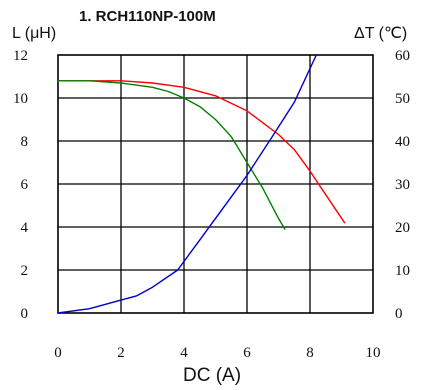 This screenshot has height=390, width=425. Describe the element at coordinates (399, 314) in the screenshot. I see `y-right-tick-label: 0` at that location.